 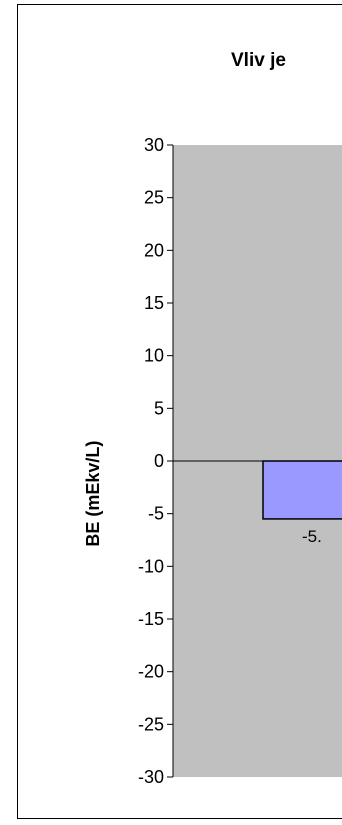 I want to click on y-axis-label: BE (mEkv/L), so click(x=93, y=494).